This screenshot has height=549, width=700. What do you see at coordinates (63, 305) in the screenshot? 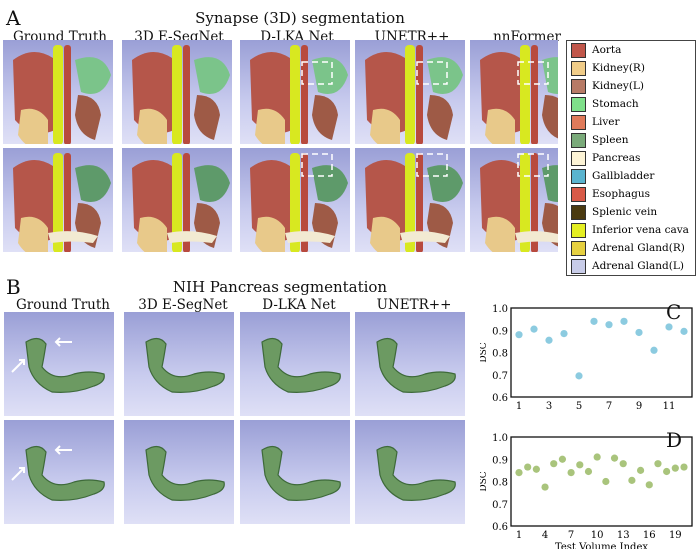
I see `column-header: Ground Truth` at bounding box center [63, 305].